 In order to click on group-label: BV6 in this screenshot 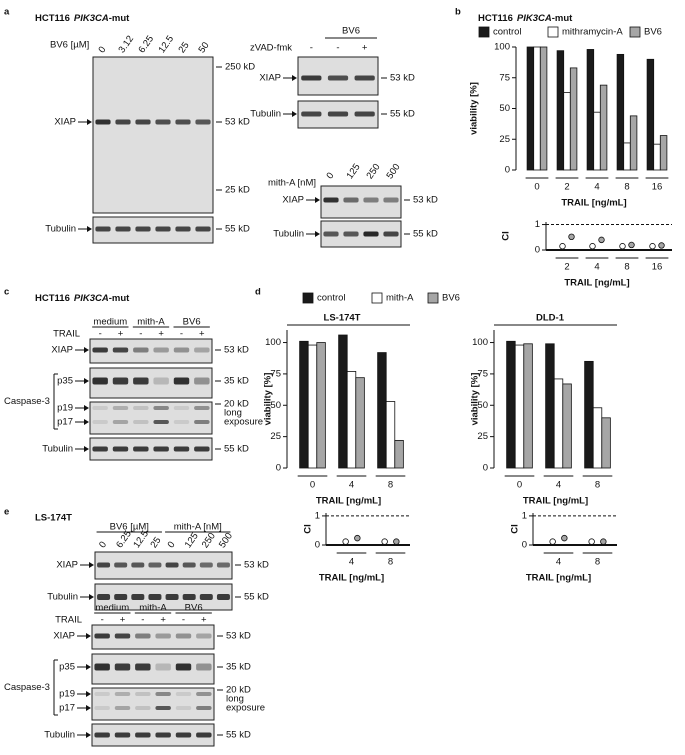, I will do `click(192, 322)`.